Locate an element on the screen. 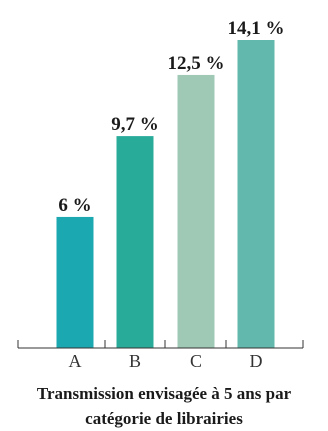  bar-b is located at coordinates (135, 242).